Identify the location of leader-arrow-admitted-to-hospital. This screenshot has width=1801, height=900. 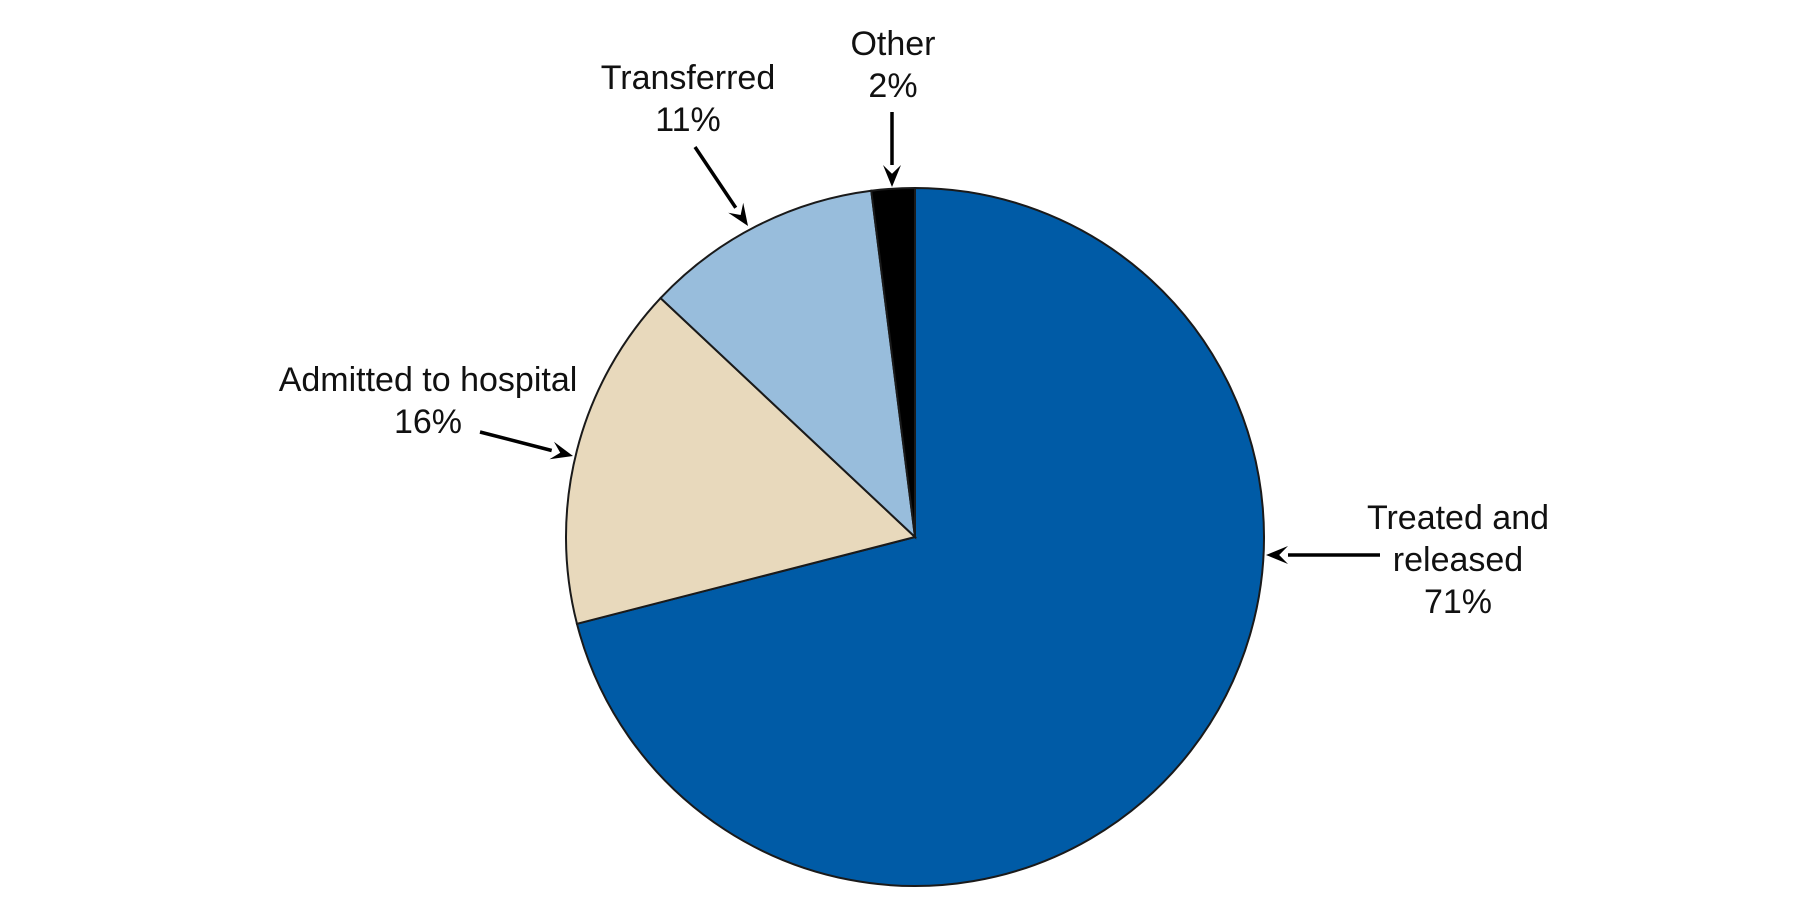
(526, 445).